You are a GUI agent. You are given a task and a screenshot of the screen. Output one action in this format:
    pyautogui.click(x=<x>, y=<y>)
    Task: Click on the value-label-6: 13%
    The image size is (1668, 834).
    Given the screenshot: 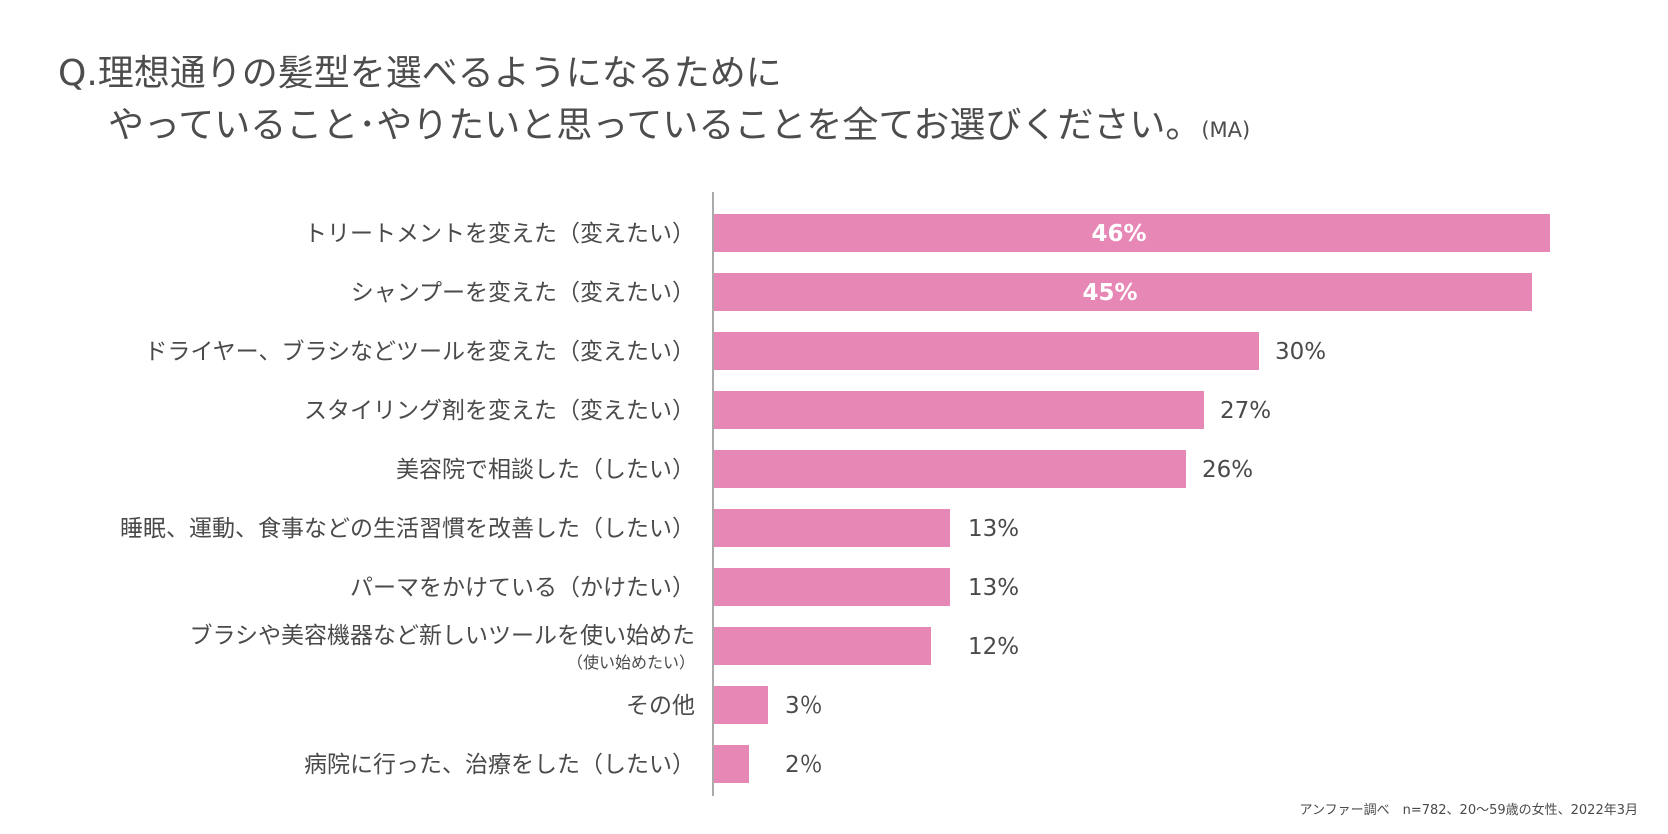 What is the action you would take?
    pyautogui.click(x=993, y=529)
    